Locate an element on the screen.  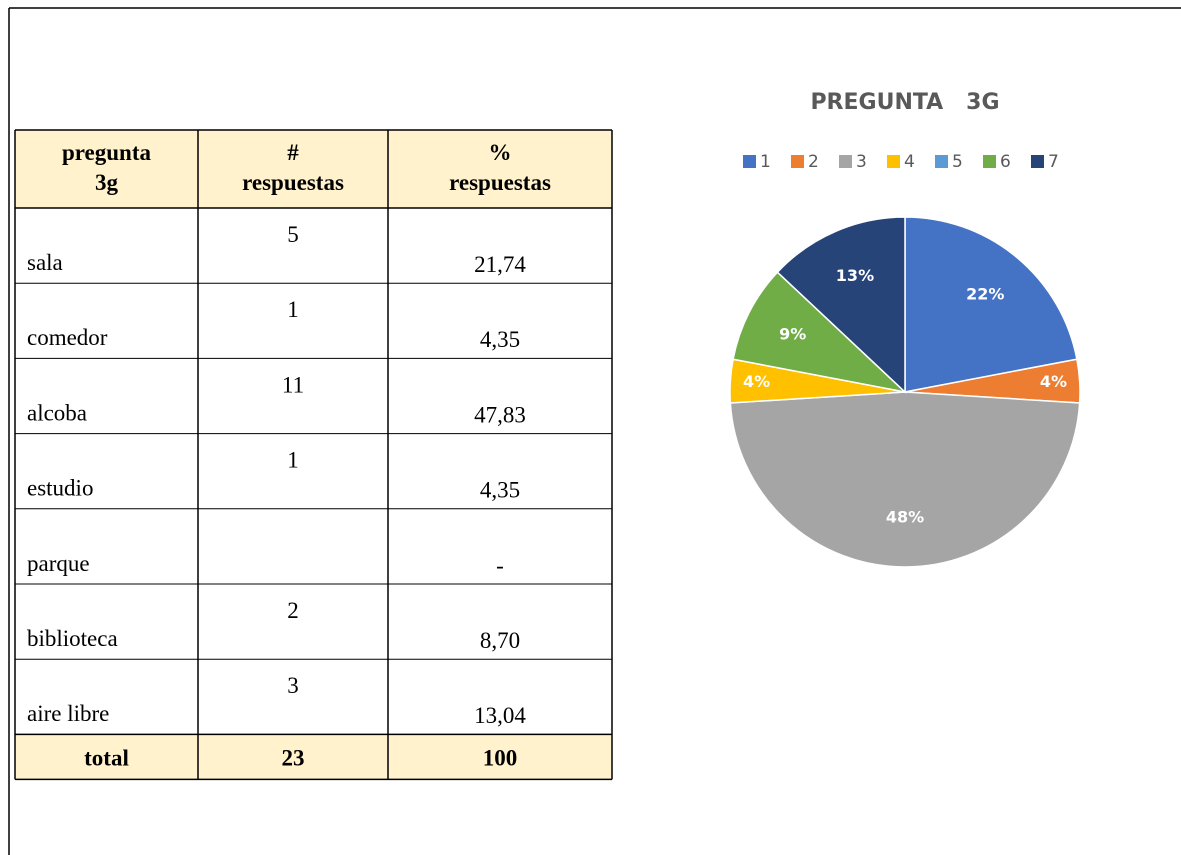
header-bg is located at coordinates (313, 169).